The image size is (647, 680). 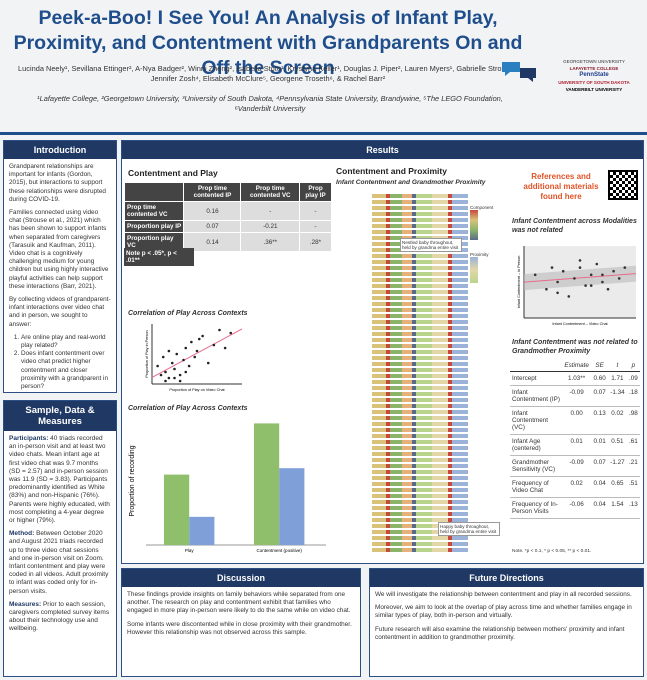 I want to click on lead: Participants:, so click(x=29, y=438).